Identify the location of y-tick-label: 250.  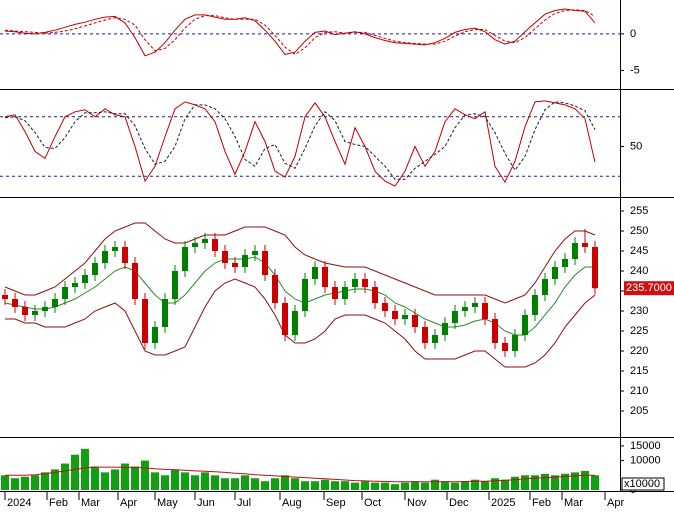
(639, 231).